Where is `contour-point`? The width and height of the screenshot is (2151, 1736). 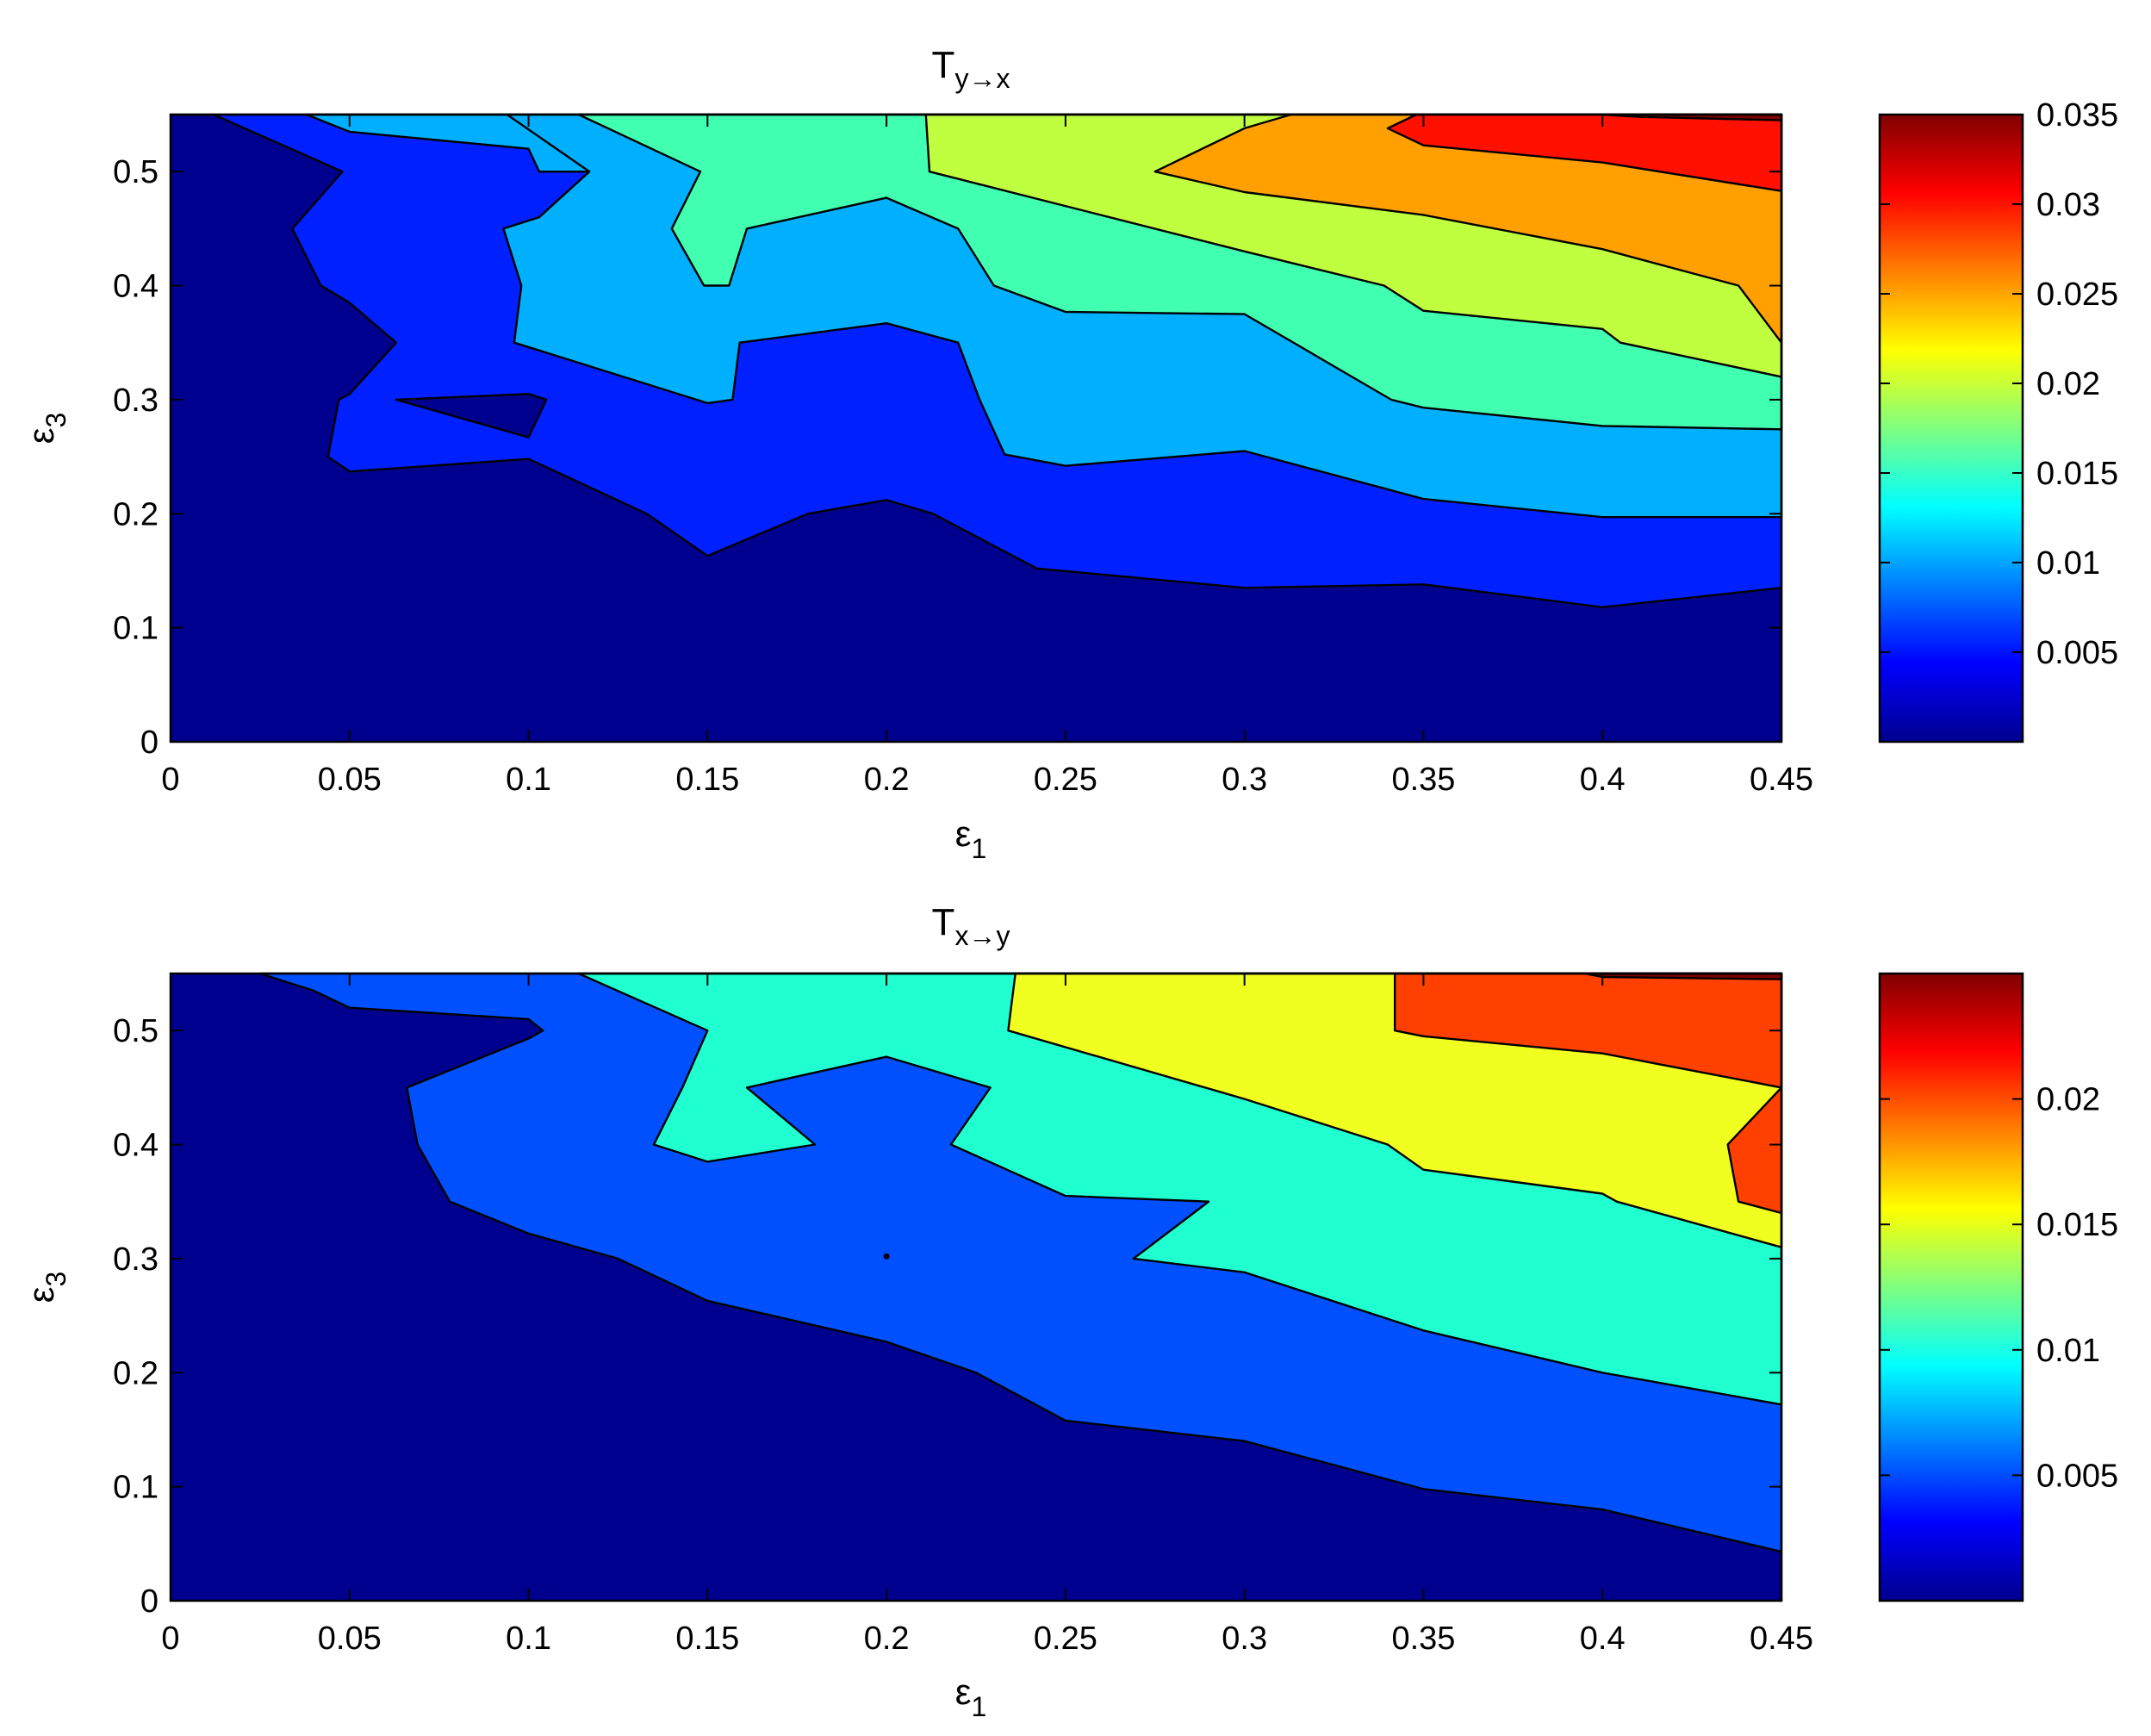 contour-point is located at coordinates (886, 1257).